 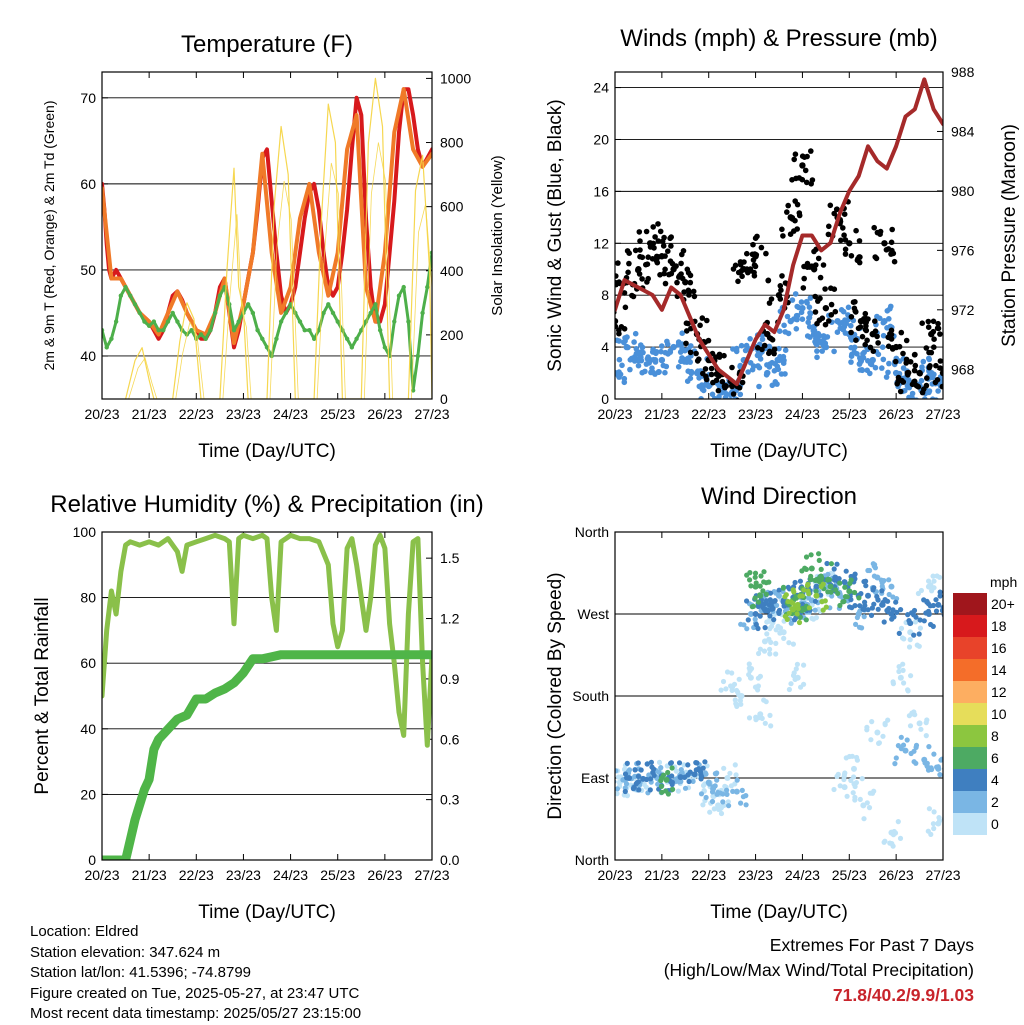 What do you see at coordinates (450, 619) in the screenshot?
I see `y2-tick-label: 1.2` at bounding box center [450, 619].